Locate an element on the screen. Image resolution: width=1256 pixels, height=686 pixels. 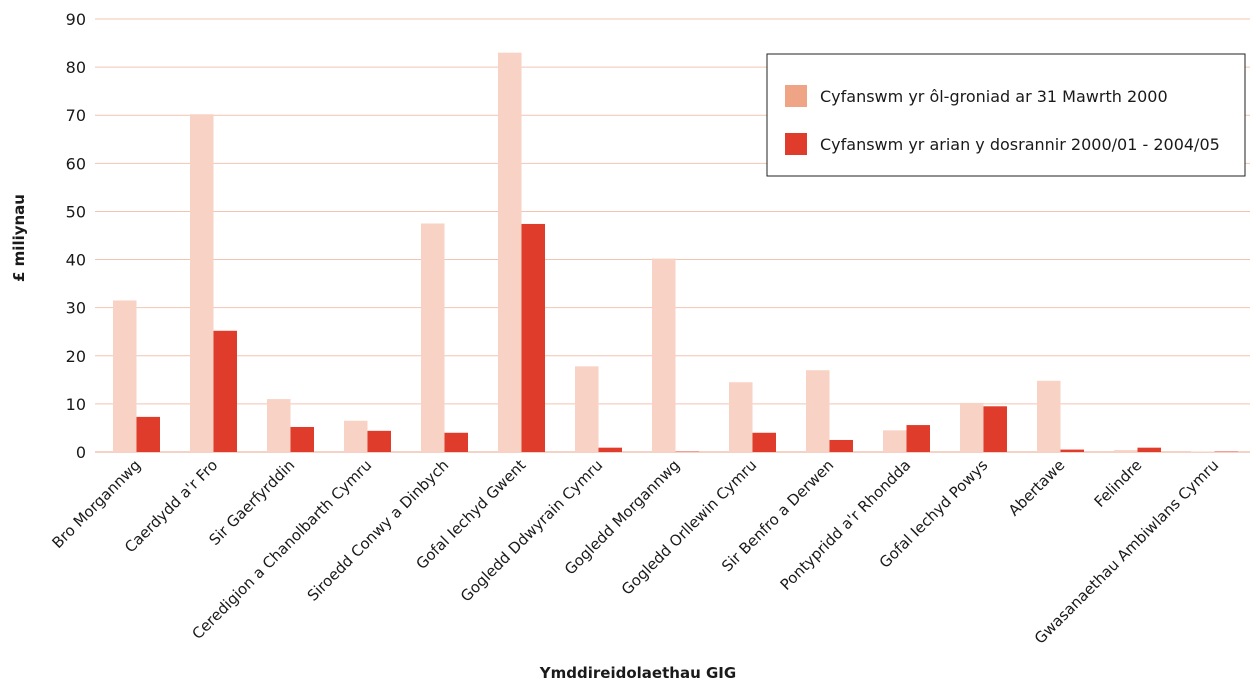
y-tick-label: 70 is located at coordinates (76, 115).